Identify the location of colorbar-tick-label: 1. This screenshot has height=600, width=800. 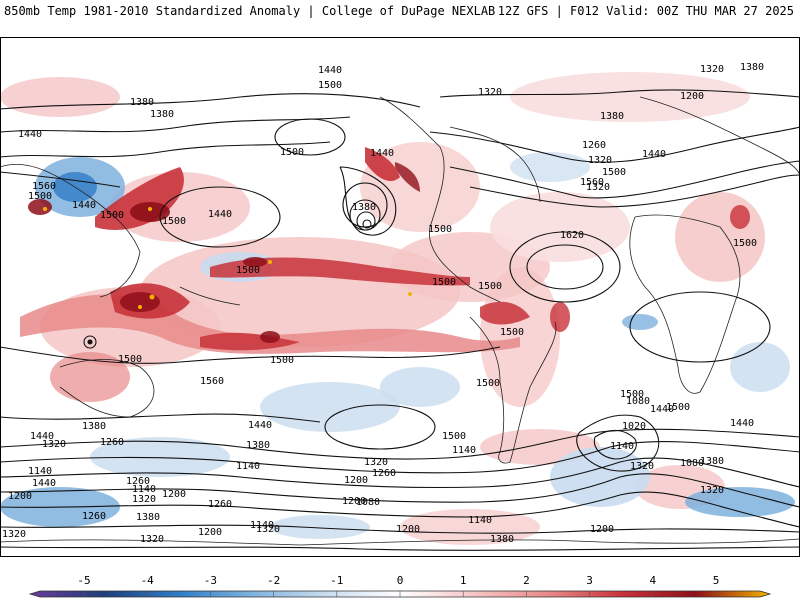
(463, 580).